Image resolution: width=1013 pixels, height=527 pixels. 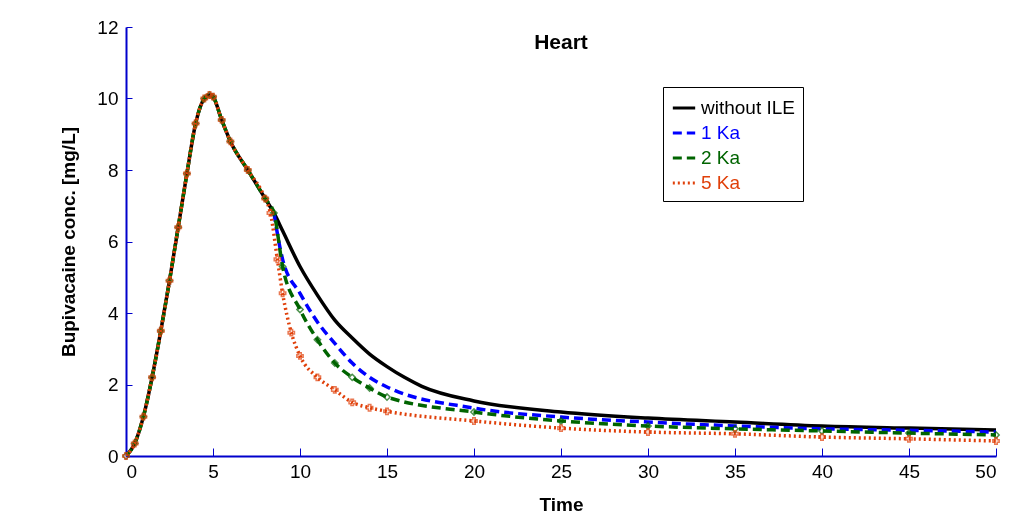 I want to click on legend-label: 1 Ka, so click(x=721, y=132).